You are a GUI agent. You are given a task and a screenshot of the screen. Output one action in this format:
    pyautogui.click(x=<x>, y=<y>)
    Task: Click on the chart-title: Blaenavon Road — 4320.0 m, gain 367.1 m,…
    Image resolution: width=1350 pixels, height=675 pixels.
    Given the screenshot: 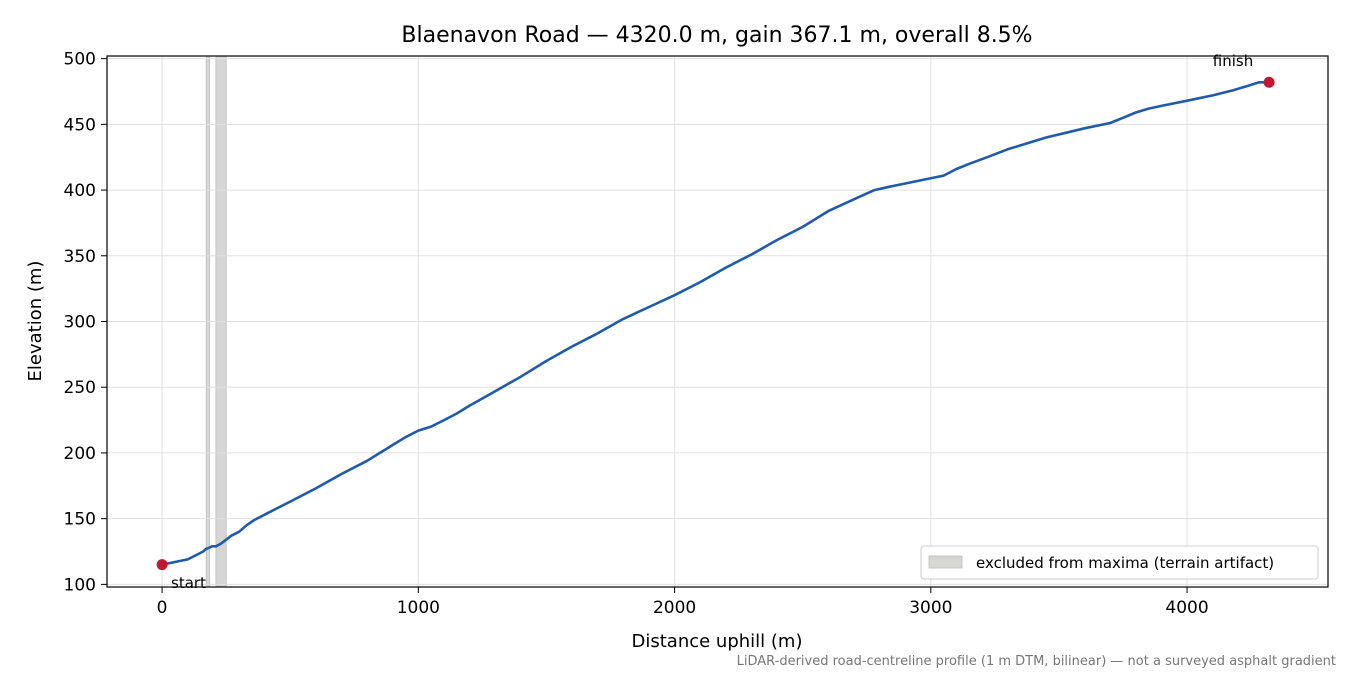 What is the action you would take?
    pyautogui.click(x=716, y=35)
    